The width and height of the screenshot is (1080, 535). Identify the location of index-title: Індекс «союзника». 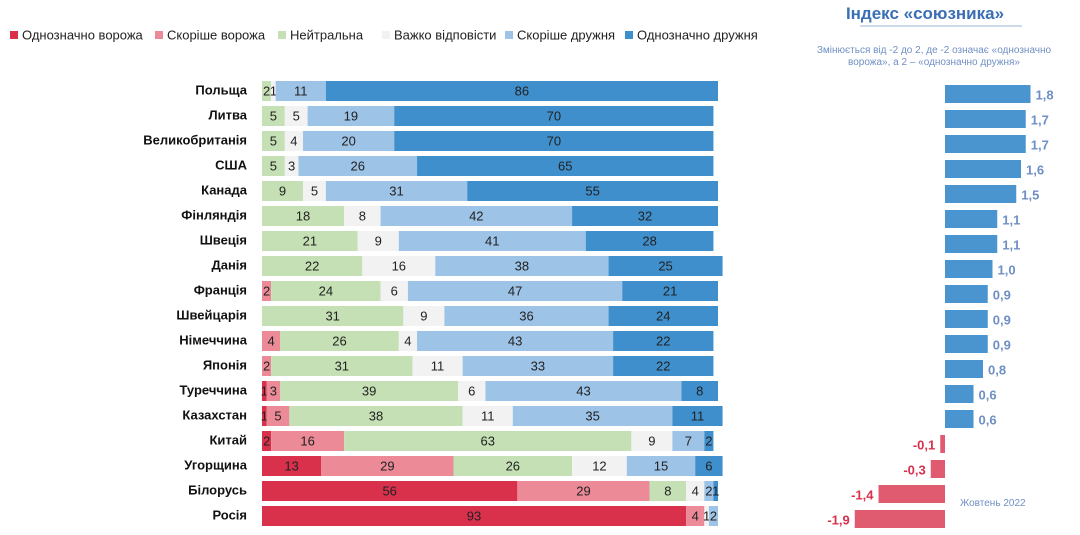
(925, 13).